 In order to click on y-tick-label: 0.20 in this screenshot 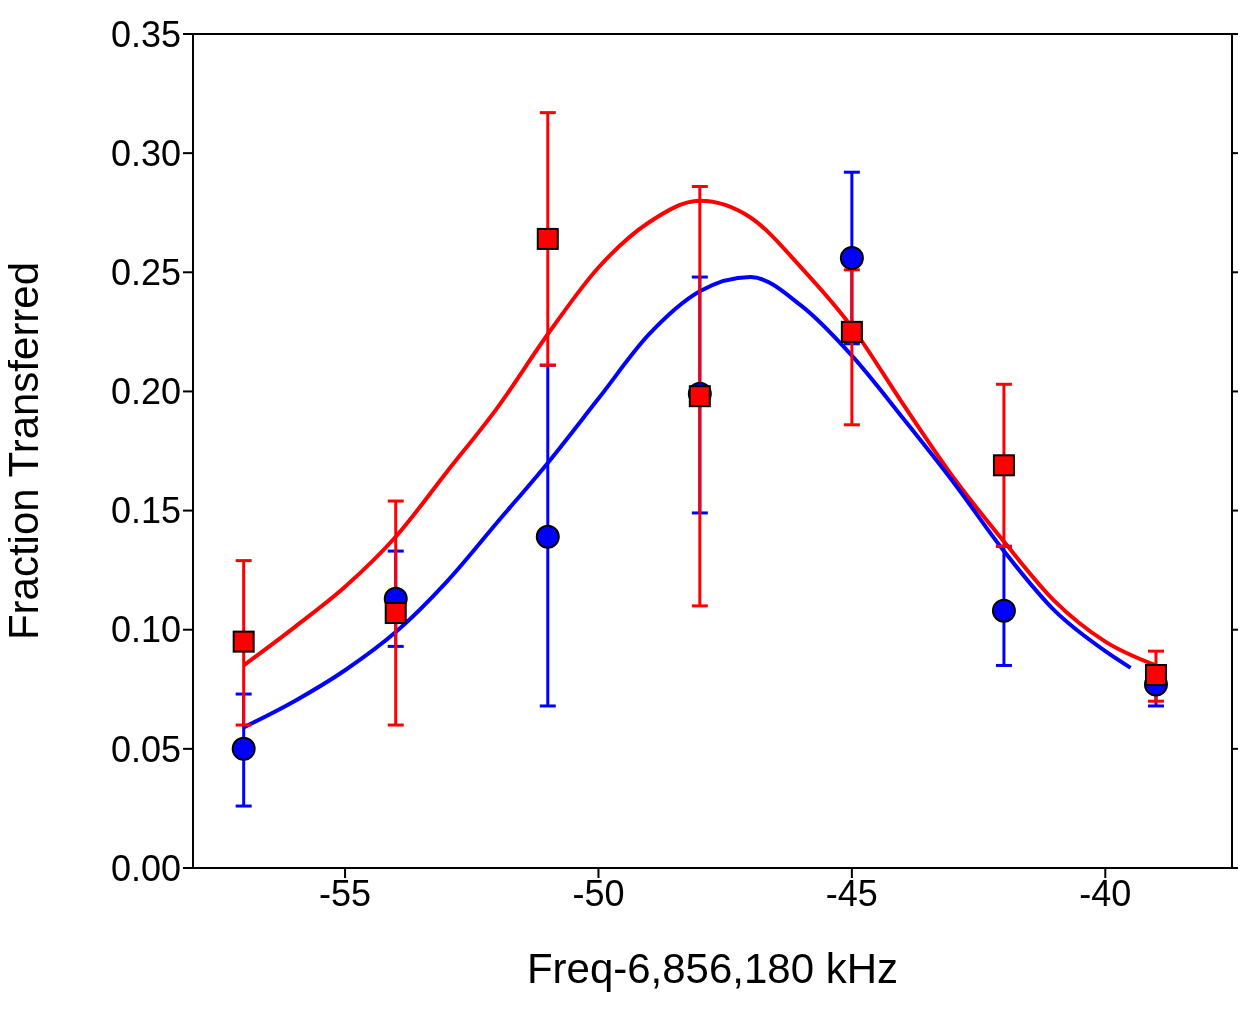, I will do `click(145, 392)`.